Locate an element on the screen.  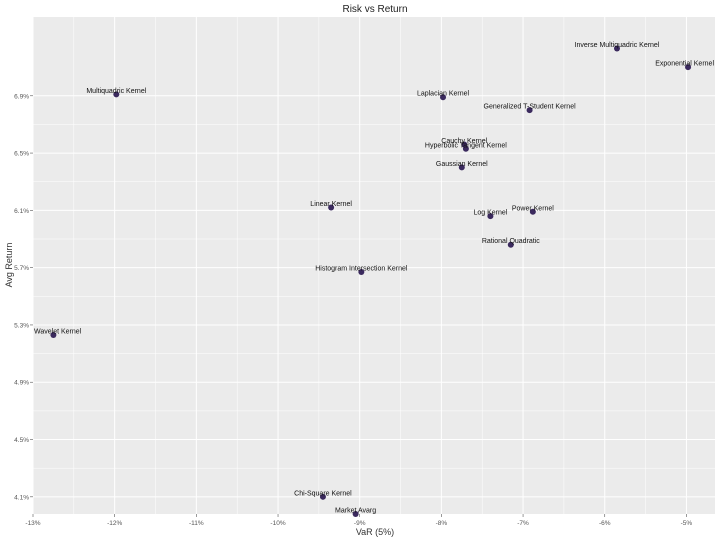
y-axis-title: Avg Return is located at coordinates (9, 265).